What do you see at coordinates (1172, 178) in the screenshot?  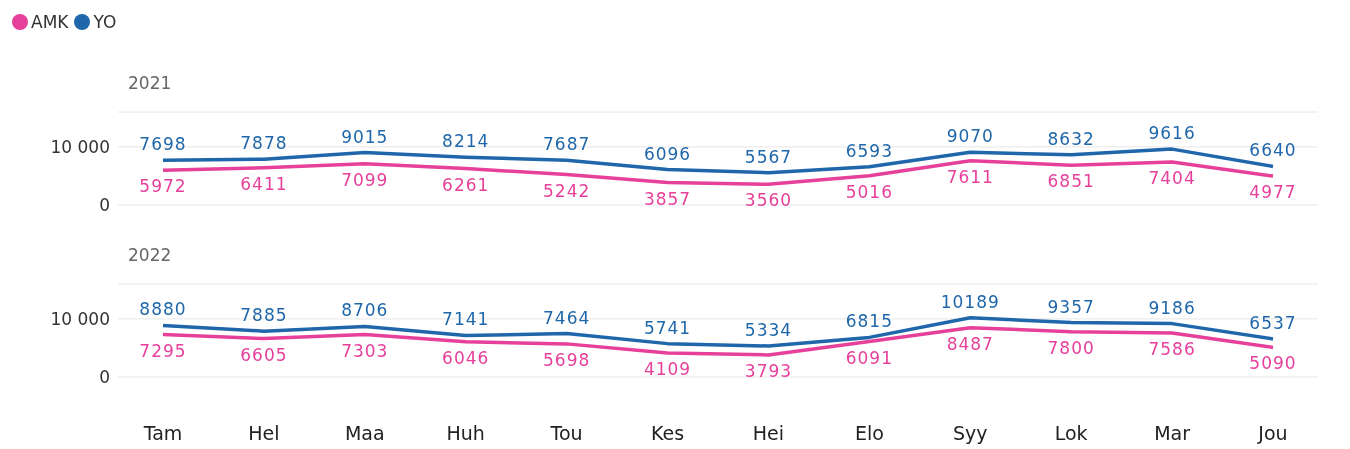 I see `data-label: 7404` at bounding box center [1172, 178].